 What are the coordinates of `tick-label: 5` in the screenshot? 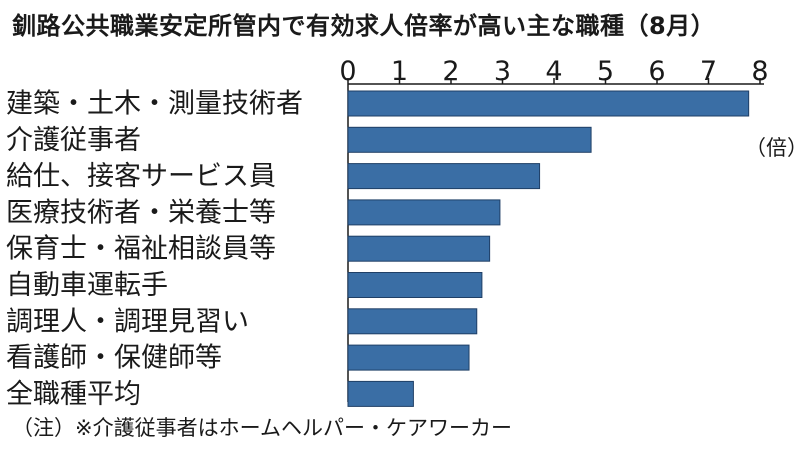 It's located at (605, 71).